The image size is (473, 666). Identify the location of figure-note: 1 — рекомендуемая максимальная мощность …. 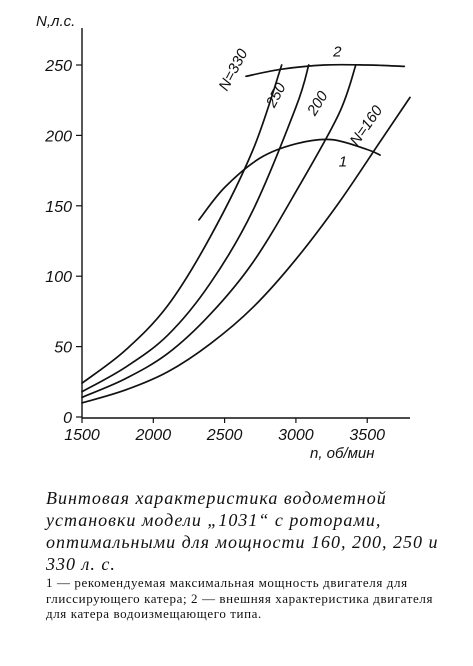
(240, 598).